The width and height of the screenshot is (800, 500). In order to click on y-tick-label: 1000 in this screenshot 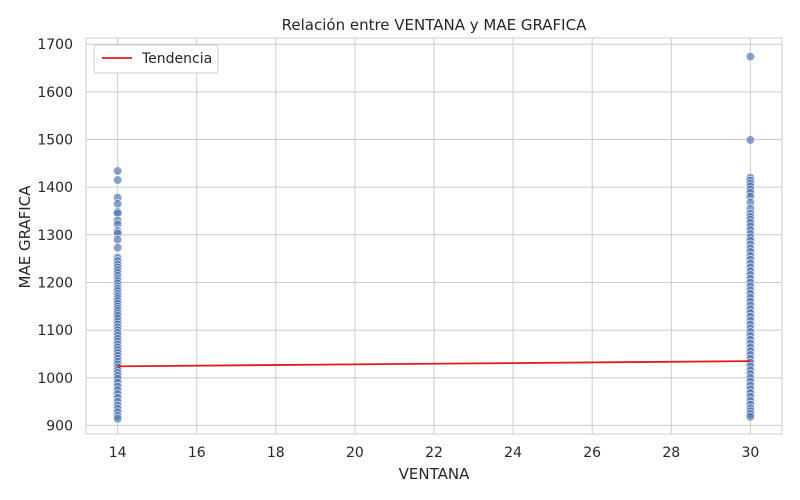, I will do `click(55, 379)`.